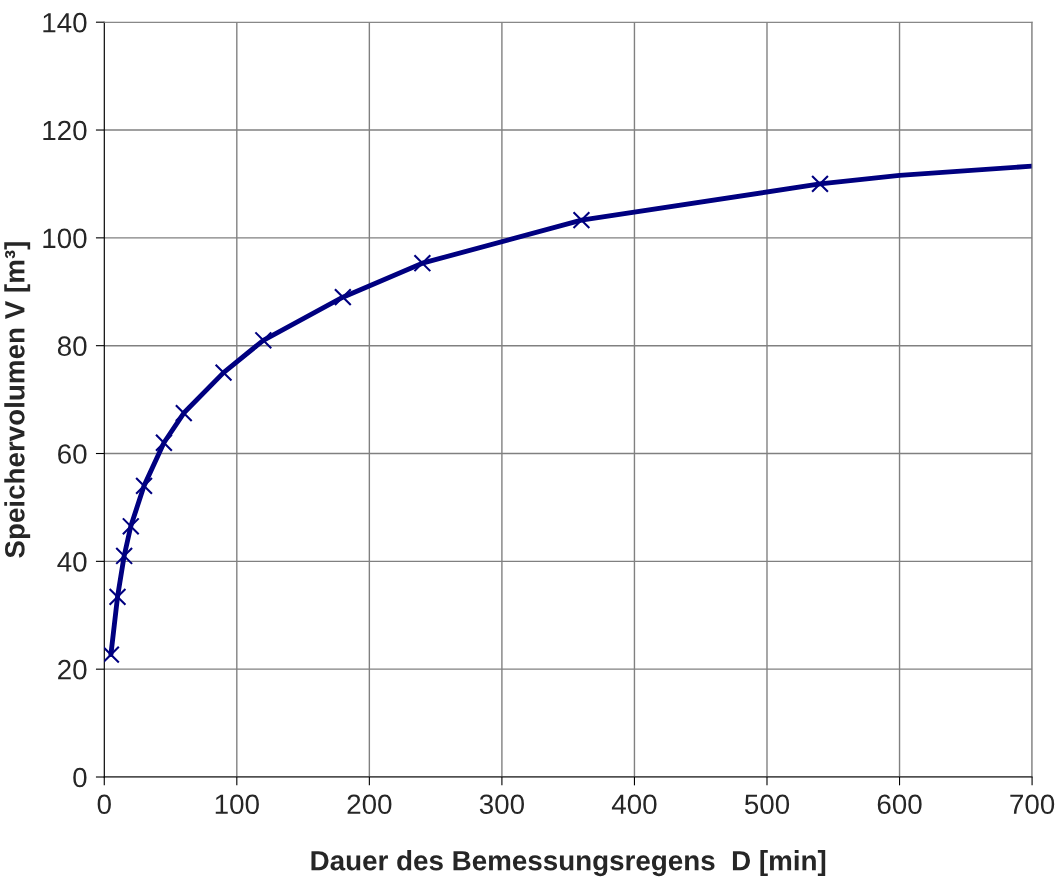  Describe the element at coordinates (501, 804) in the screenshot. I see `x-tick-label: 300` at that location.